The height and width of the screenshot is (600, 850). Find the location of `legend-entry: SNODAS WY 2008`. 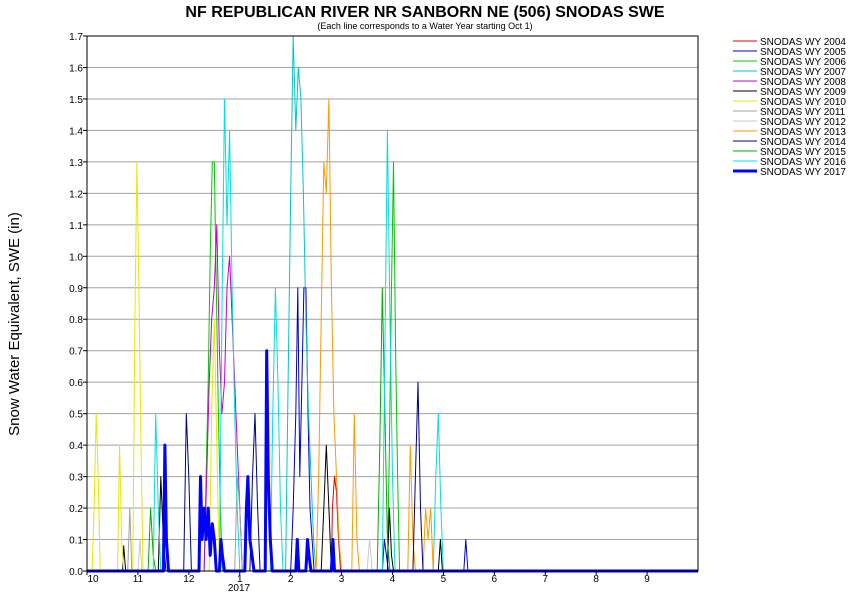

legend-entry: SNODAS WY 2008 is located at coordinates (803, 82).